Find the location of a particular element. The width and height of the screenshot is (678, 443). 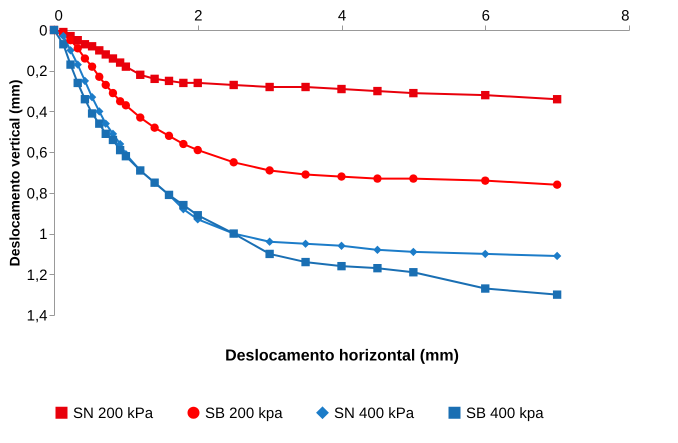

y-tick-label: 0,4 is located at coordinates (37, 112).